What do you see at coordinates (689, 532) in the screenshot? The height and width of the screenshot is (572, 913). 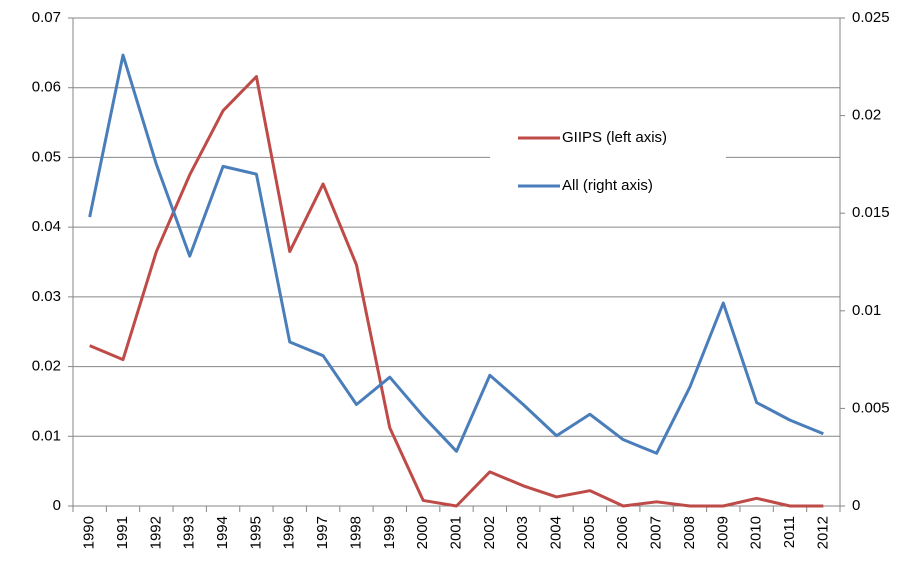 I see `x-tick-label: 2008` at bounding box center [689, 532].